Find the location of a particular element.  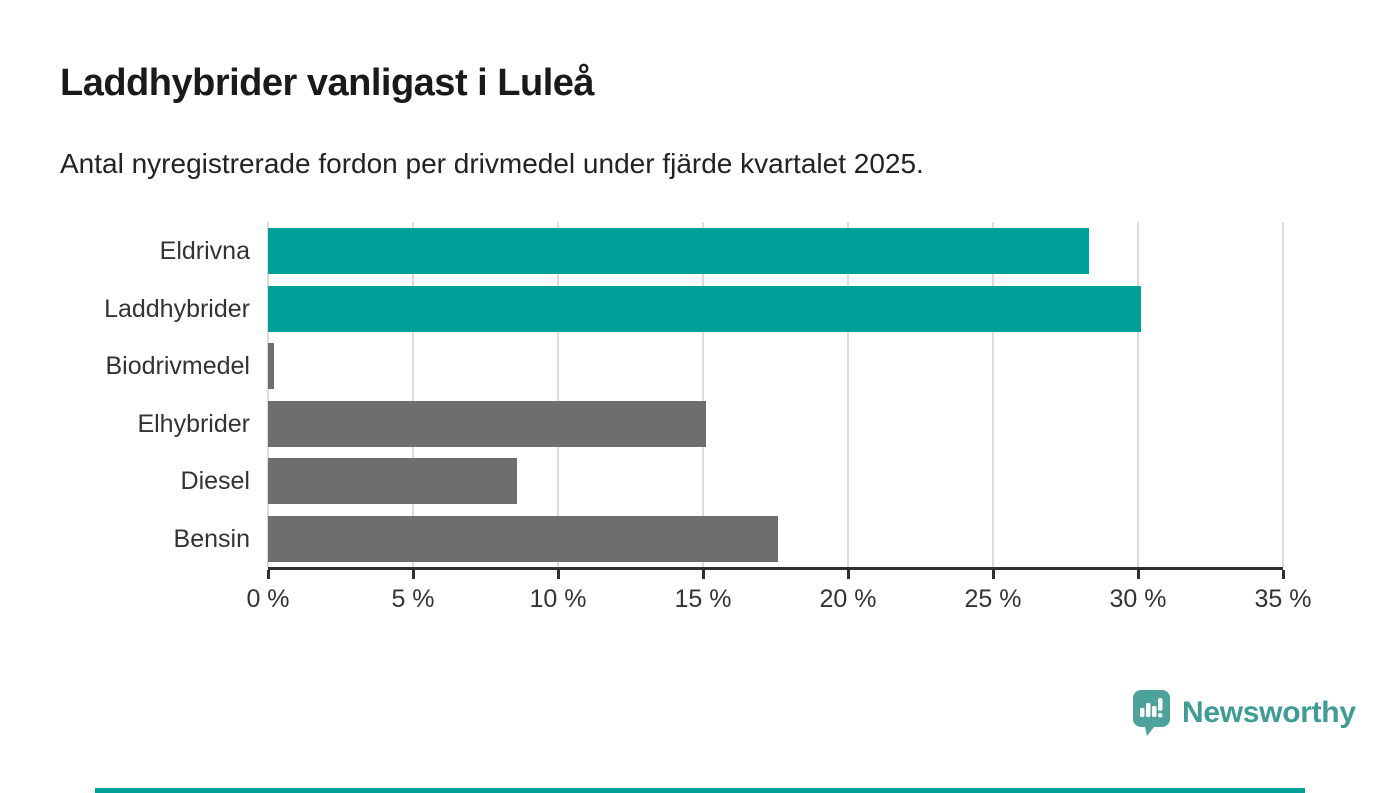

x-axis-tick-label-10: 10 % is located at coordinates (558, 599).